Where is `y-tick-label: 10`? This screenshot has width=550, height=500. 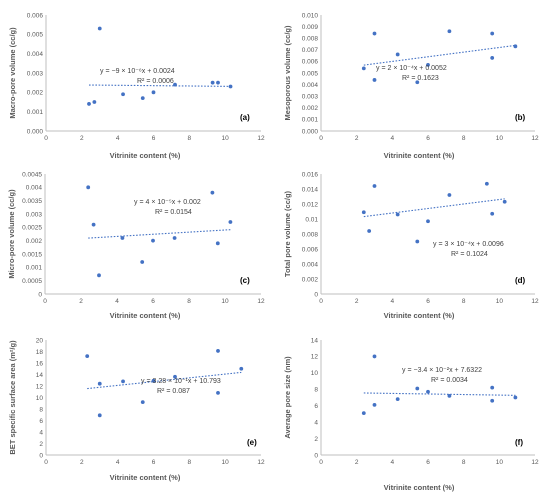 y-tick-label: 10 is located at coordinates (315, 373).